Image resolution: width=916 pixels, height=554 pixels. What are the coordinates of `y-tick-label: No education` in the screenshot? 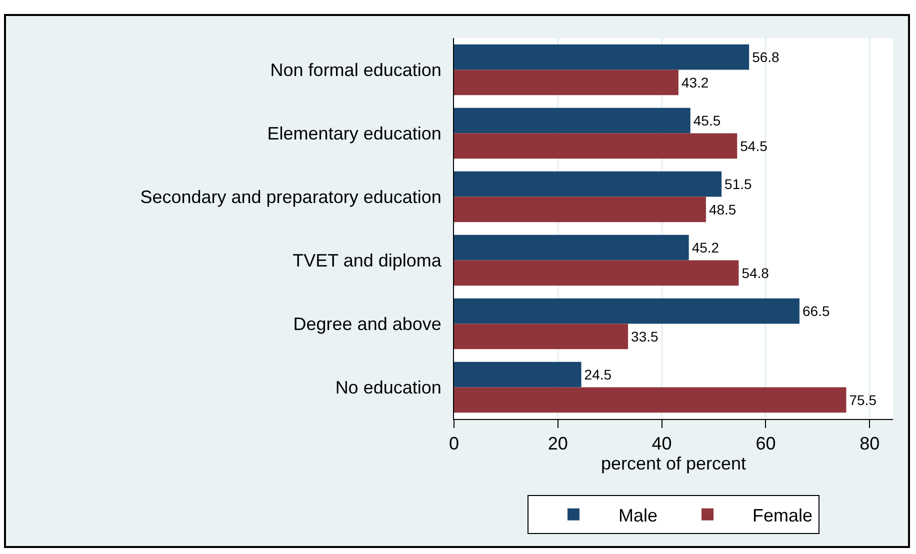 It's located at (388, 388).